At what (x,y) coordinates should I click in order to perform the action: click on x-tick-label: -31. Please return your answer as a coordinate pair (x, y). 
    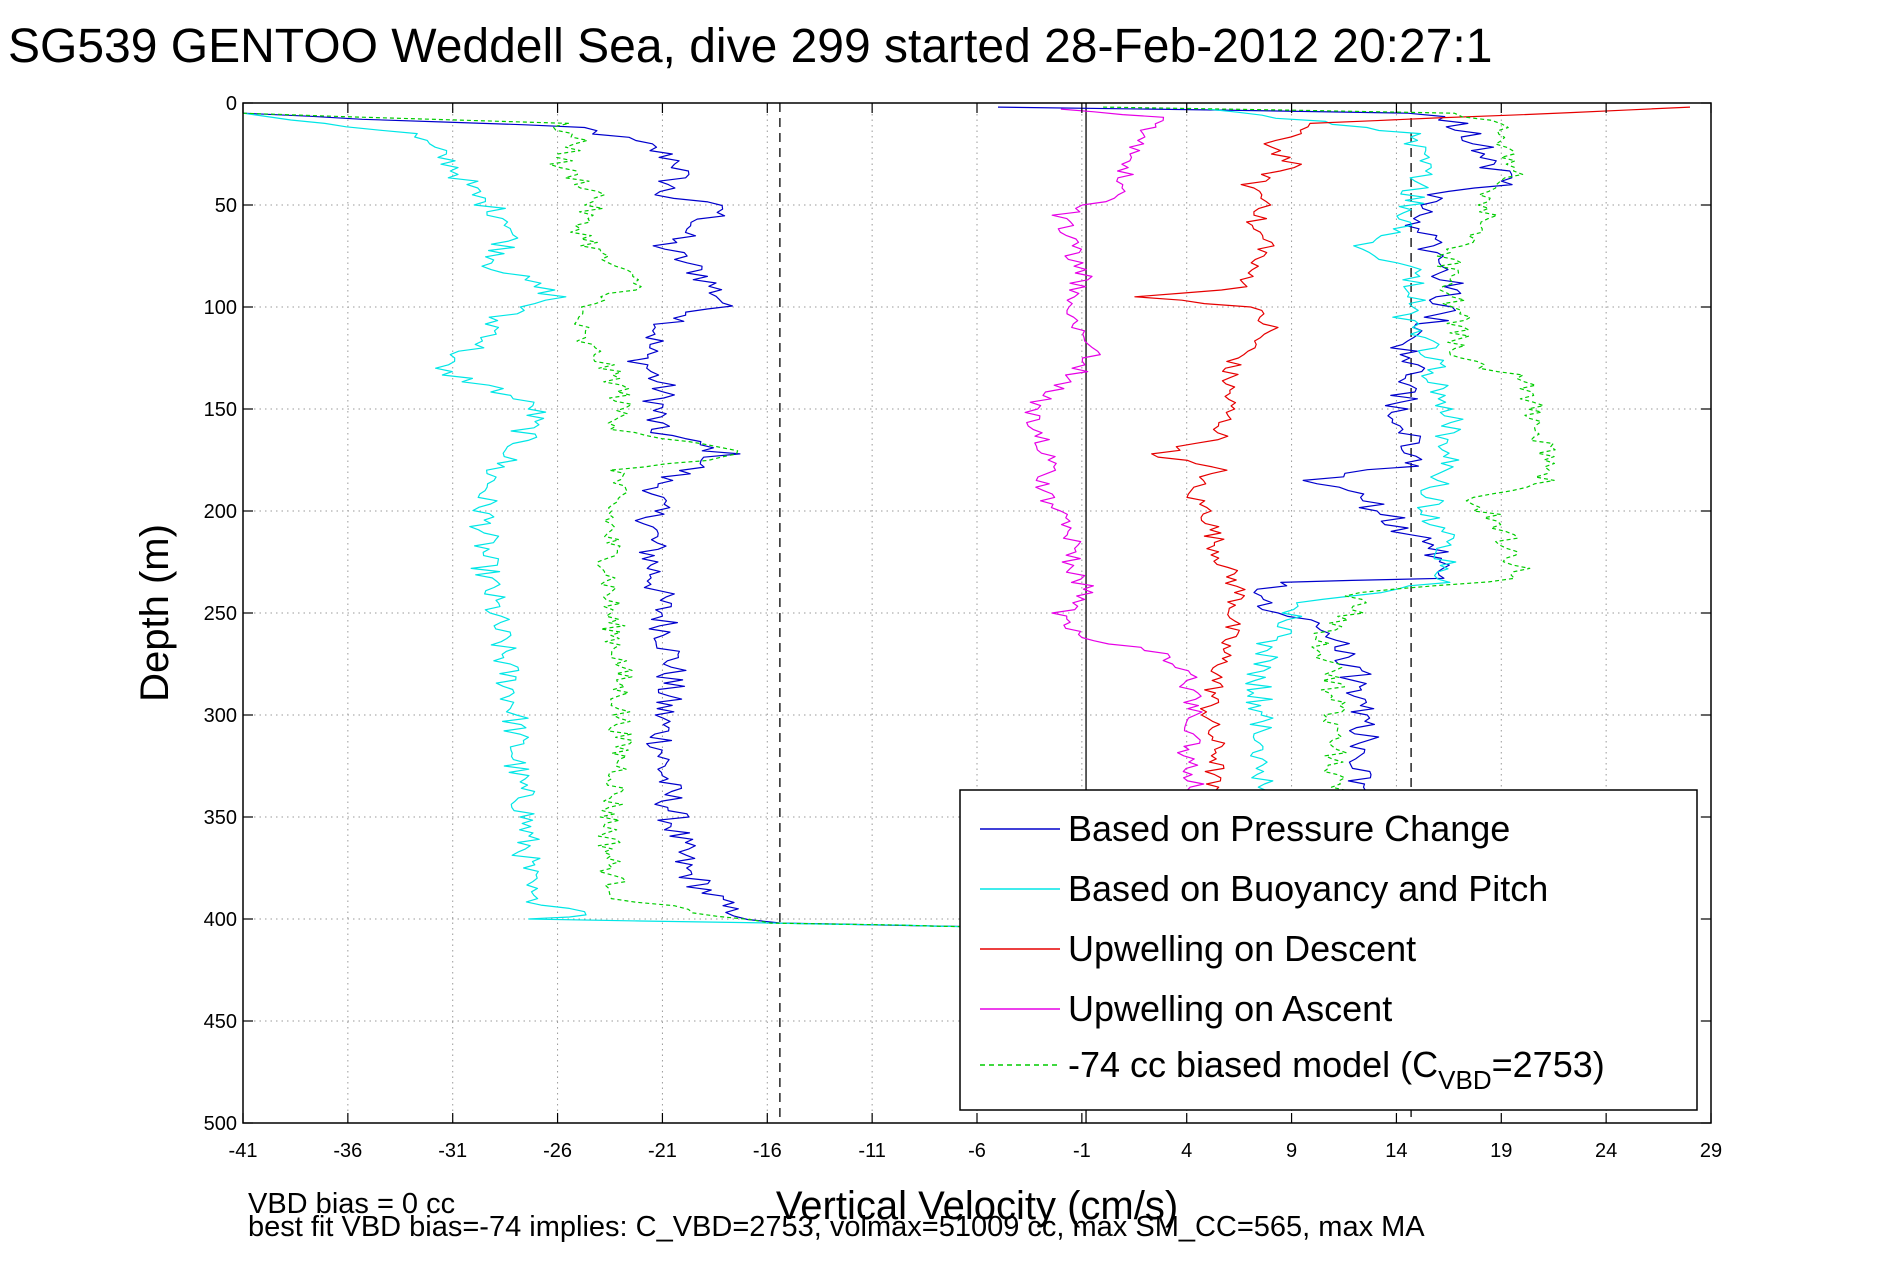
    Looking at the image, I should click on (452, 1151).